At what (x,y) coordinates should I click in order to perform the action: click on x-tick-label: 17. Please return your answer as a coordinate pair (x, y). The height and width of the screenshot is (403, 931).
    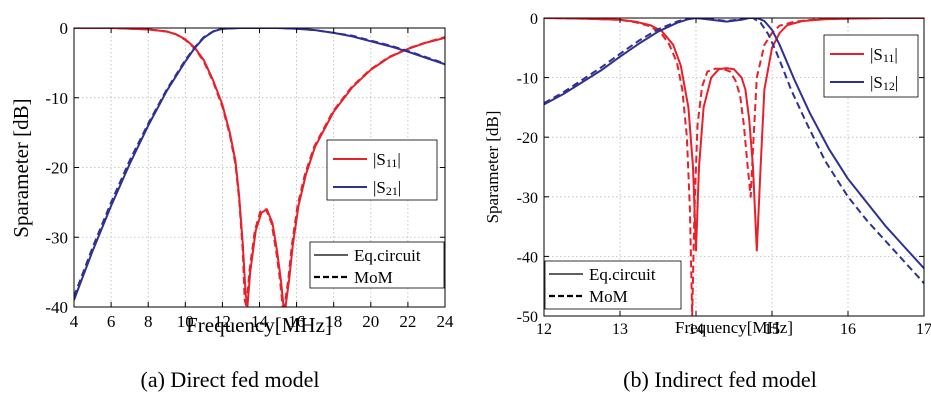
    Looking at the image, I should click on (923, 329).